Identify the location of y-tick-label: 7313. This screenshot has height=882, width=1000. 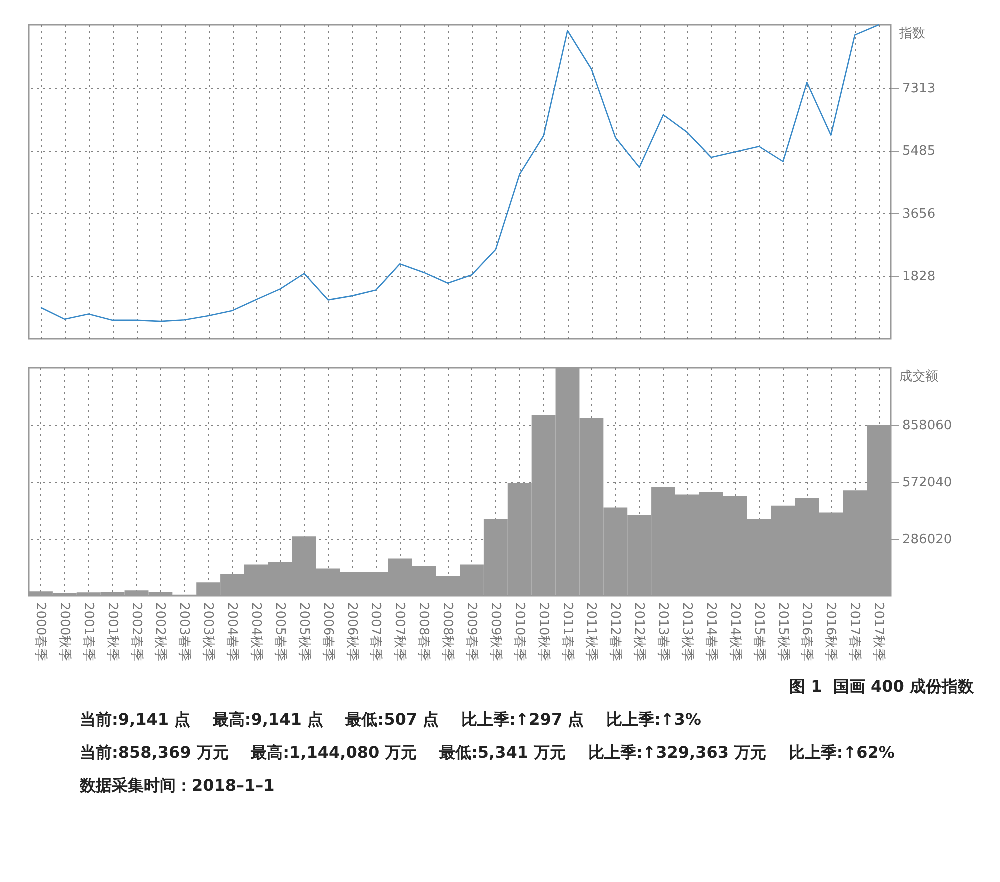
(919, 88).